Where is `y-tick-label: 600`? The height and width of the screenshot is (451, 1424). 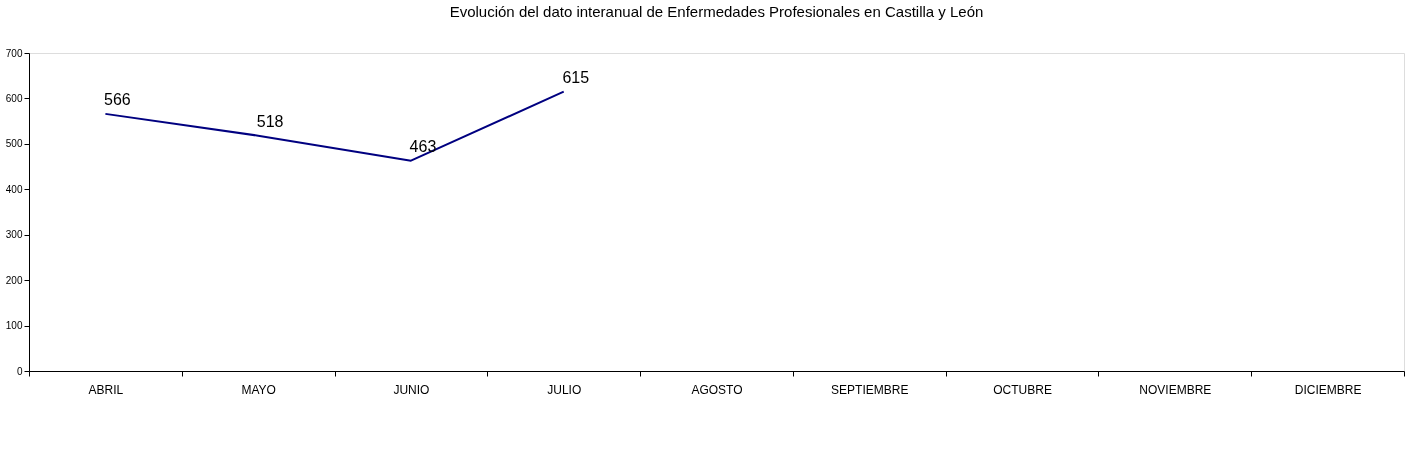
y-tick-label: 600 is located at coordinates (14, 98).